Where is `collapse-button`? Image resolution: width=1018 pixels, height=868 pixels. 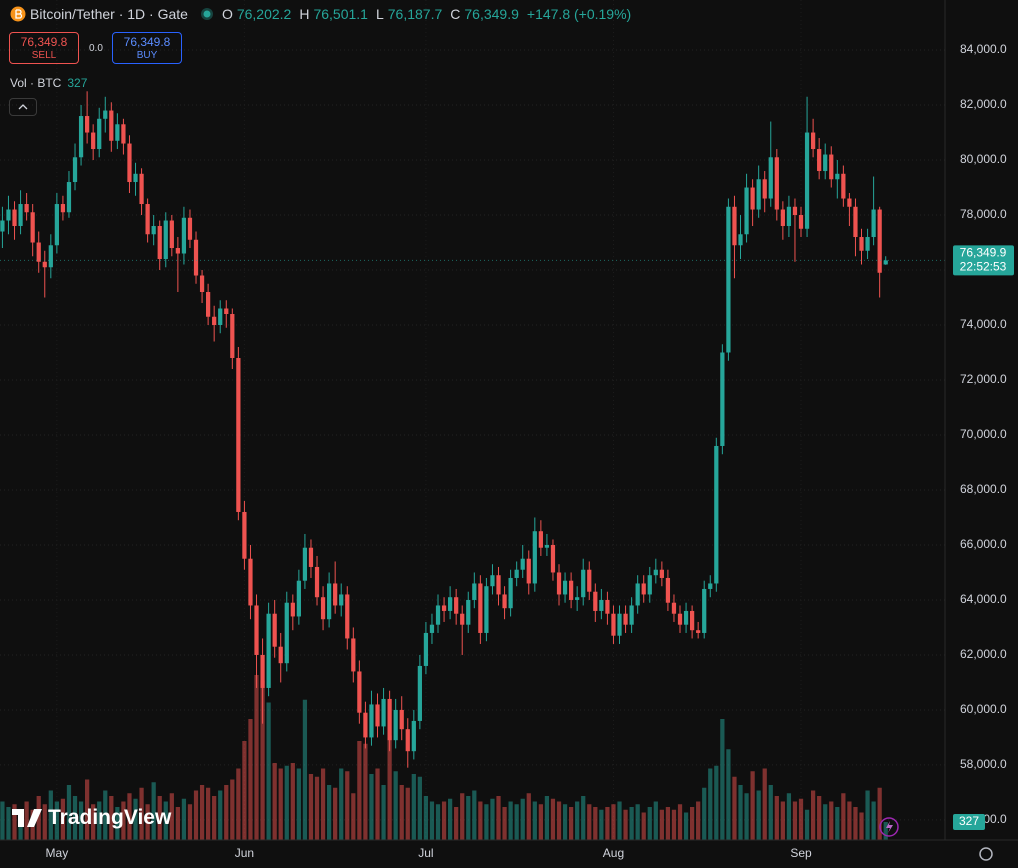
collapse-button is located at coordinates (23, 107).